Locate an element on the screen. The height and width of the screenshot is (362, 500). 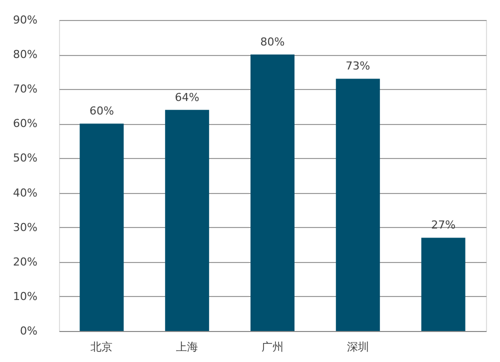
data-label: 64% is located at coordinates (187, 97).